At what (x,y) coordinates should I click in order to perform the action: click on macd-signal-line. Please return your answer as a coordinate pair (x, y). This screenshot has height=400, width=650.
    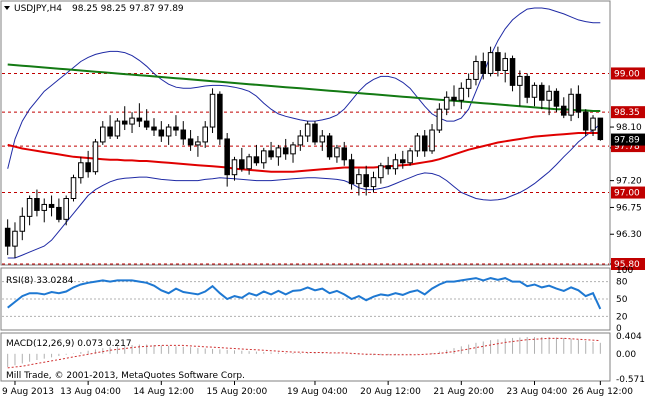
    Looking at the image, I should click on (304, 353).